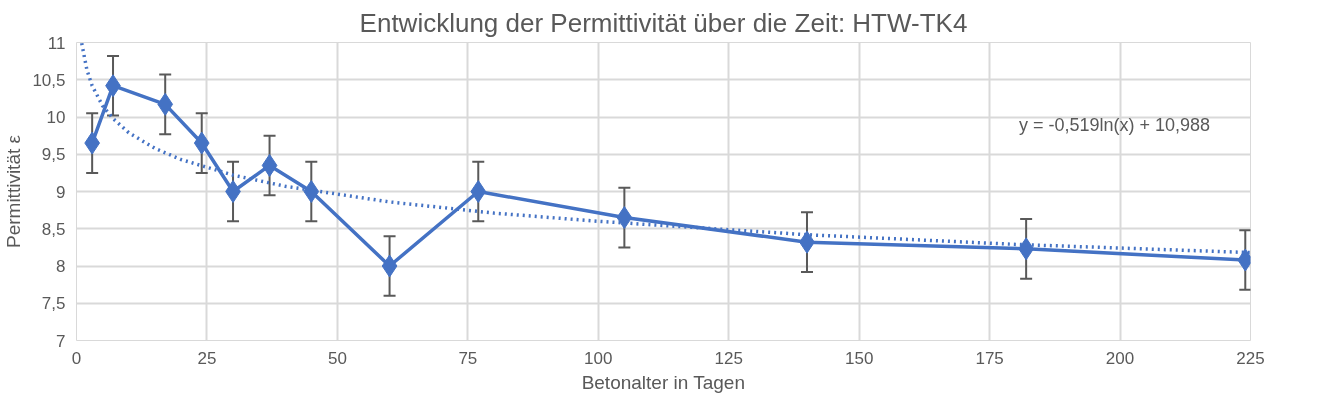  I want to click on x-tick-label: 225, so click(1250, 358).